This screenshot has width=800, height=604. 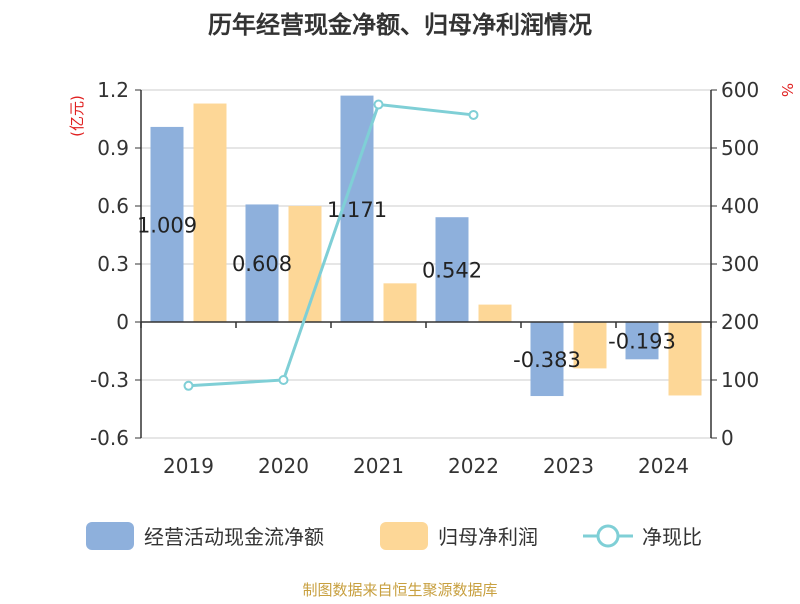 What do you see at coordinates (122, 322) in the screenshot?
I see `left-tick-label: 0` at bounding box center [122, 322].